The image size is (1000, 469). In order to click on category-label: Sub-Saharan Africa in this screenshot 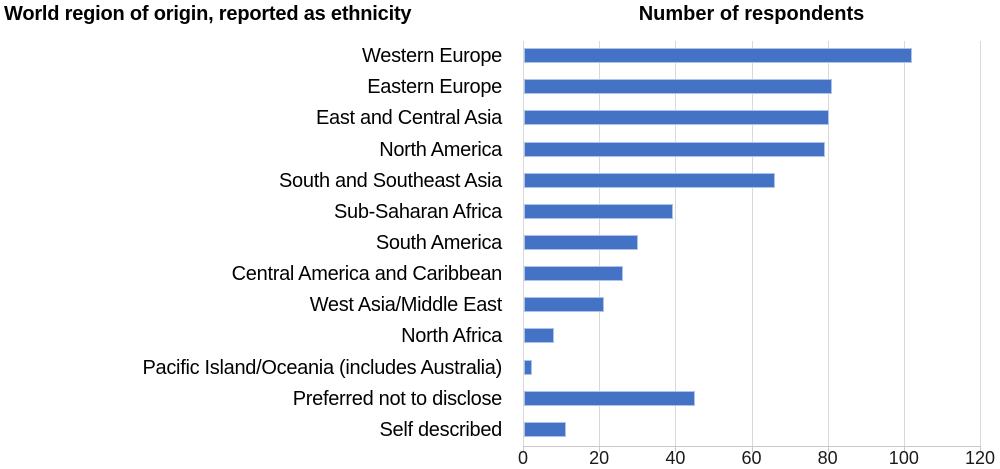, I will do `click(417, 211)`.